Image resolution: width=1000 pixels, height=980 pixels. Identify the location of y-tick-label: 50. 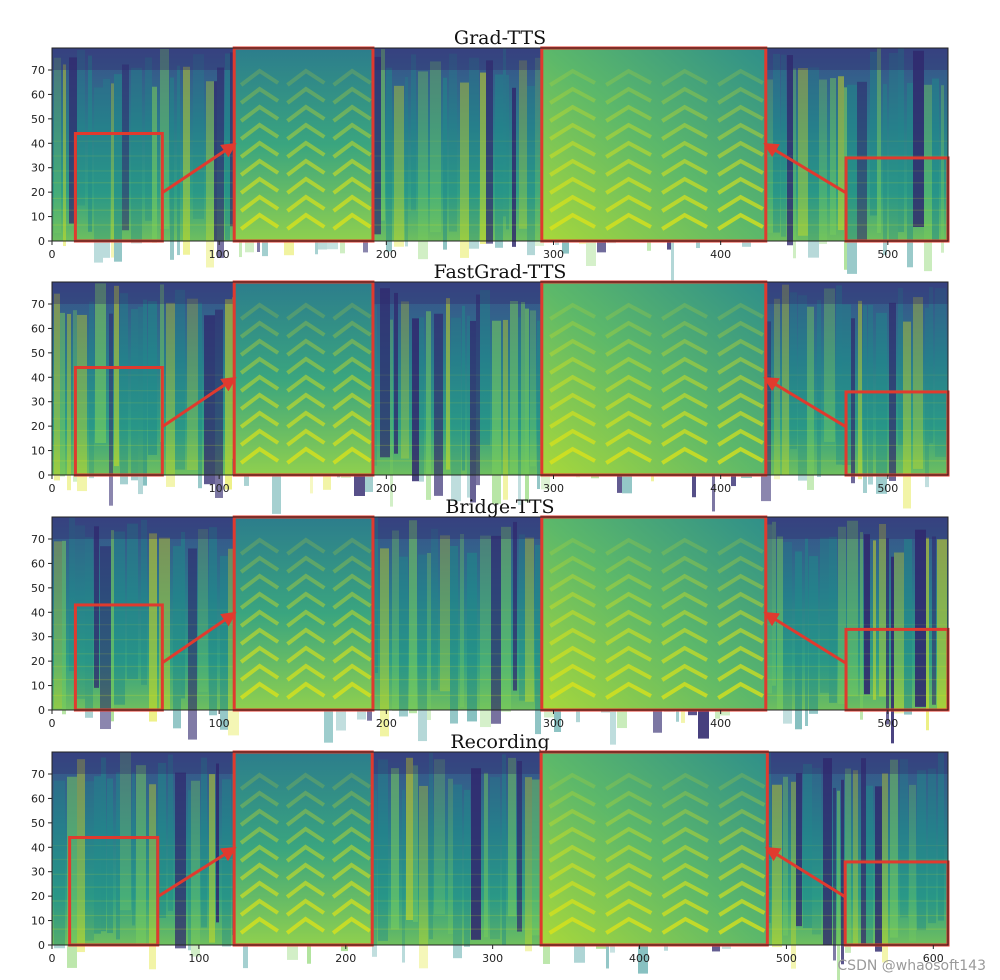
(38, 588).